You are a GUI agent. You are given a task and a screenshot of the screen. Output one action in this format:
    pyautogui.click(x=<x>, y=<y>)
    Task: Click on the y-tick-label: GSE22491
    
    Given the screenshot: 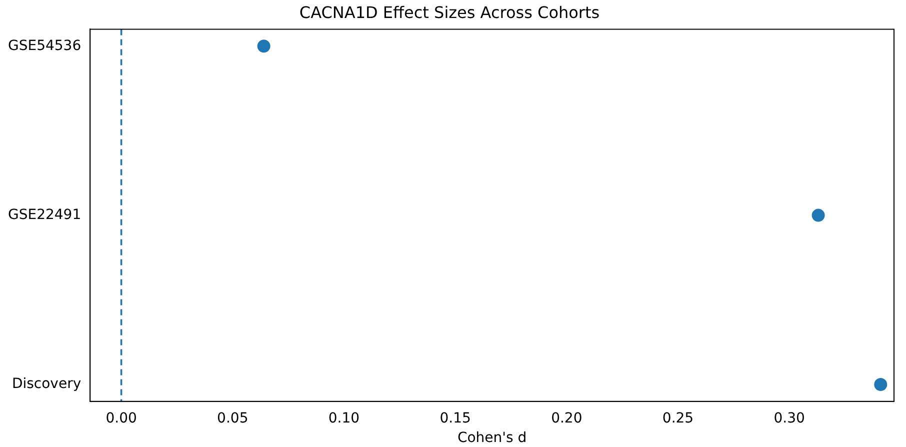 What is the action you would take?
    pyautogui.click(x=45, y=214)
    